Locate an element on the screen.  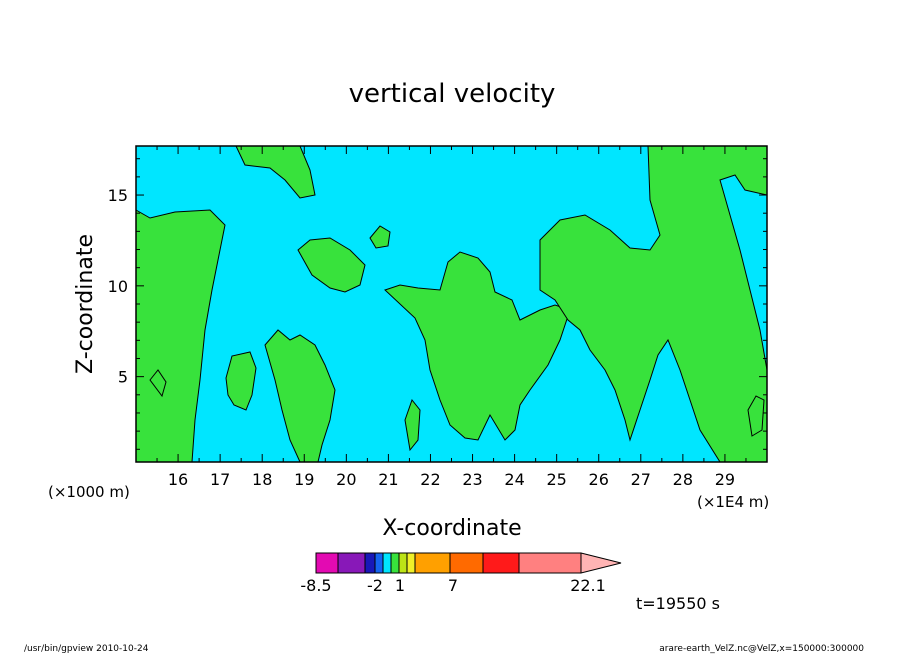
y-tick-label: 5 is located at coordinates (123, 377).